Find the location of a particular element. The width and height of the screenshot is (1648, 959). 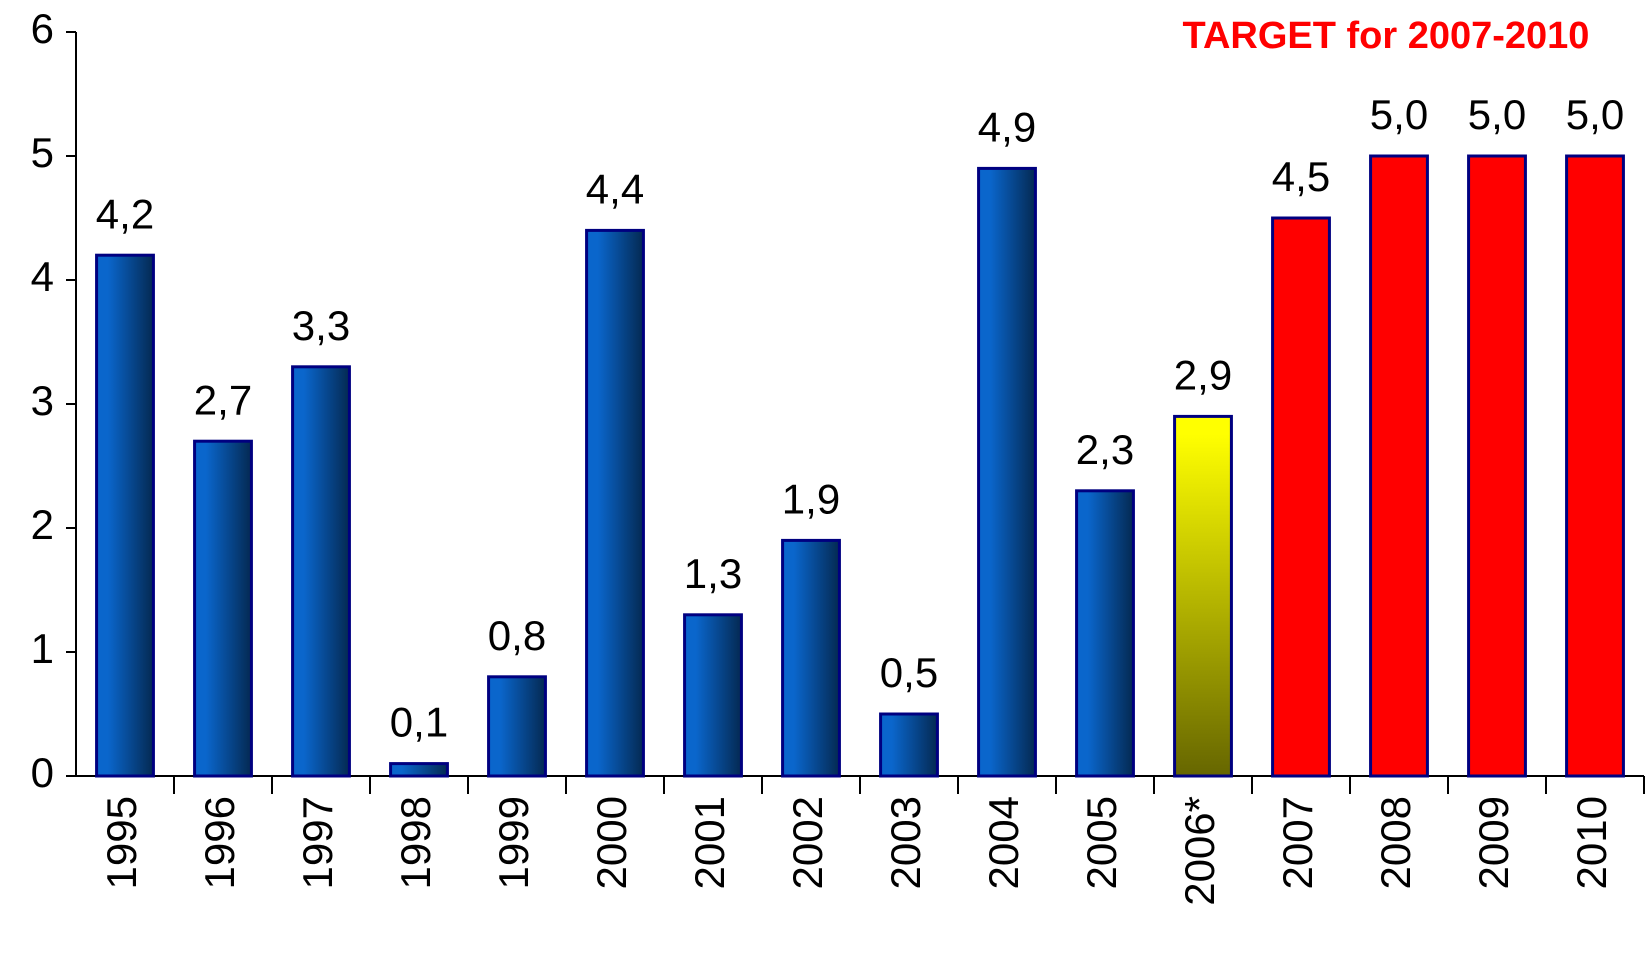

x-tick-label: 1999 is located at coordinates (513, 842).